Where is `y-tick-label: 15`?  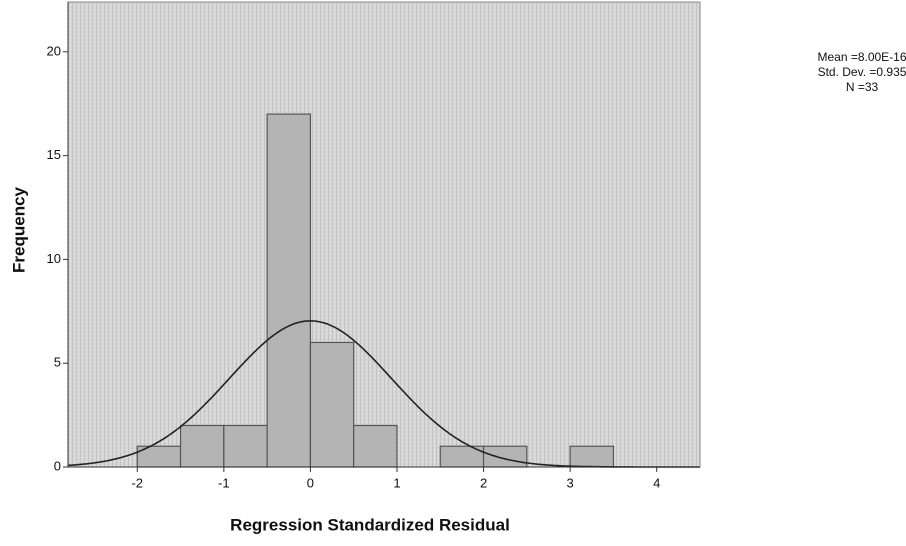
y-tick-label: 15 is located at coordinates (54, 154).